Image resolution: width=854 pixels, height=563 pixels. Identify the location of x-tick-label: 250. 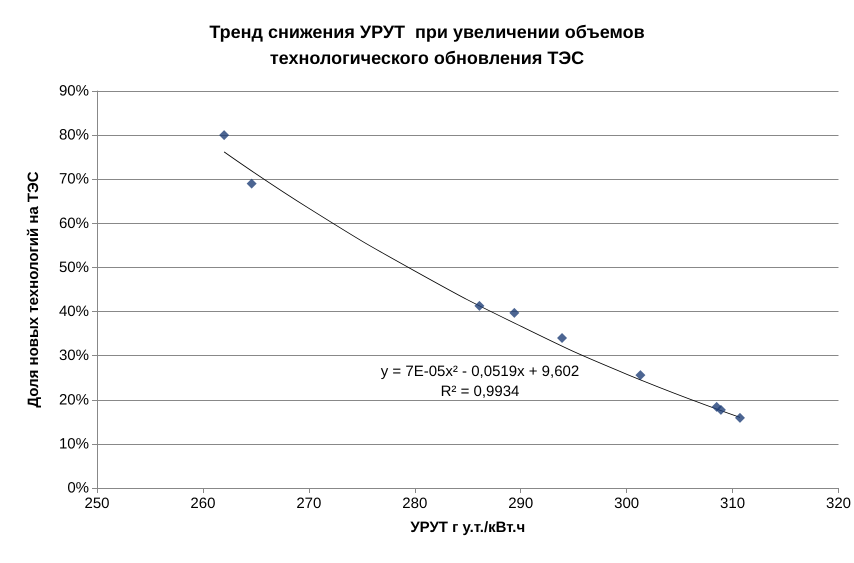
(97, 503).